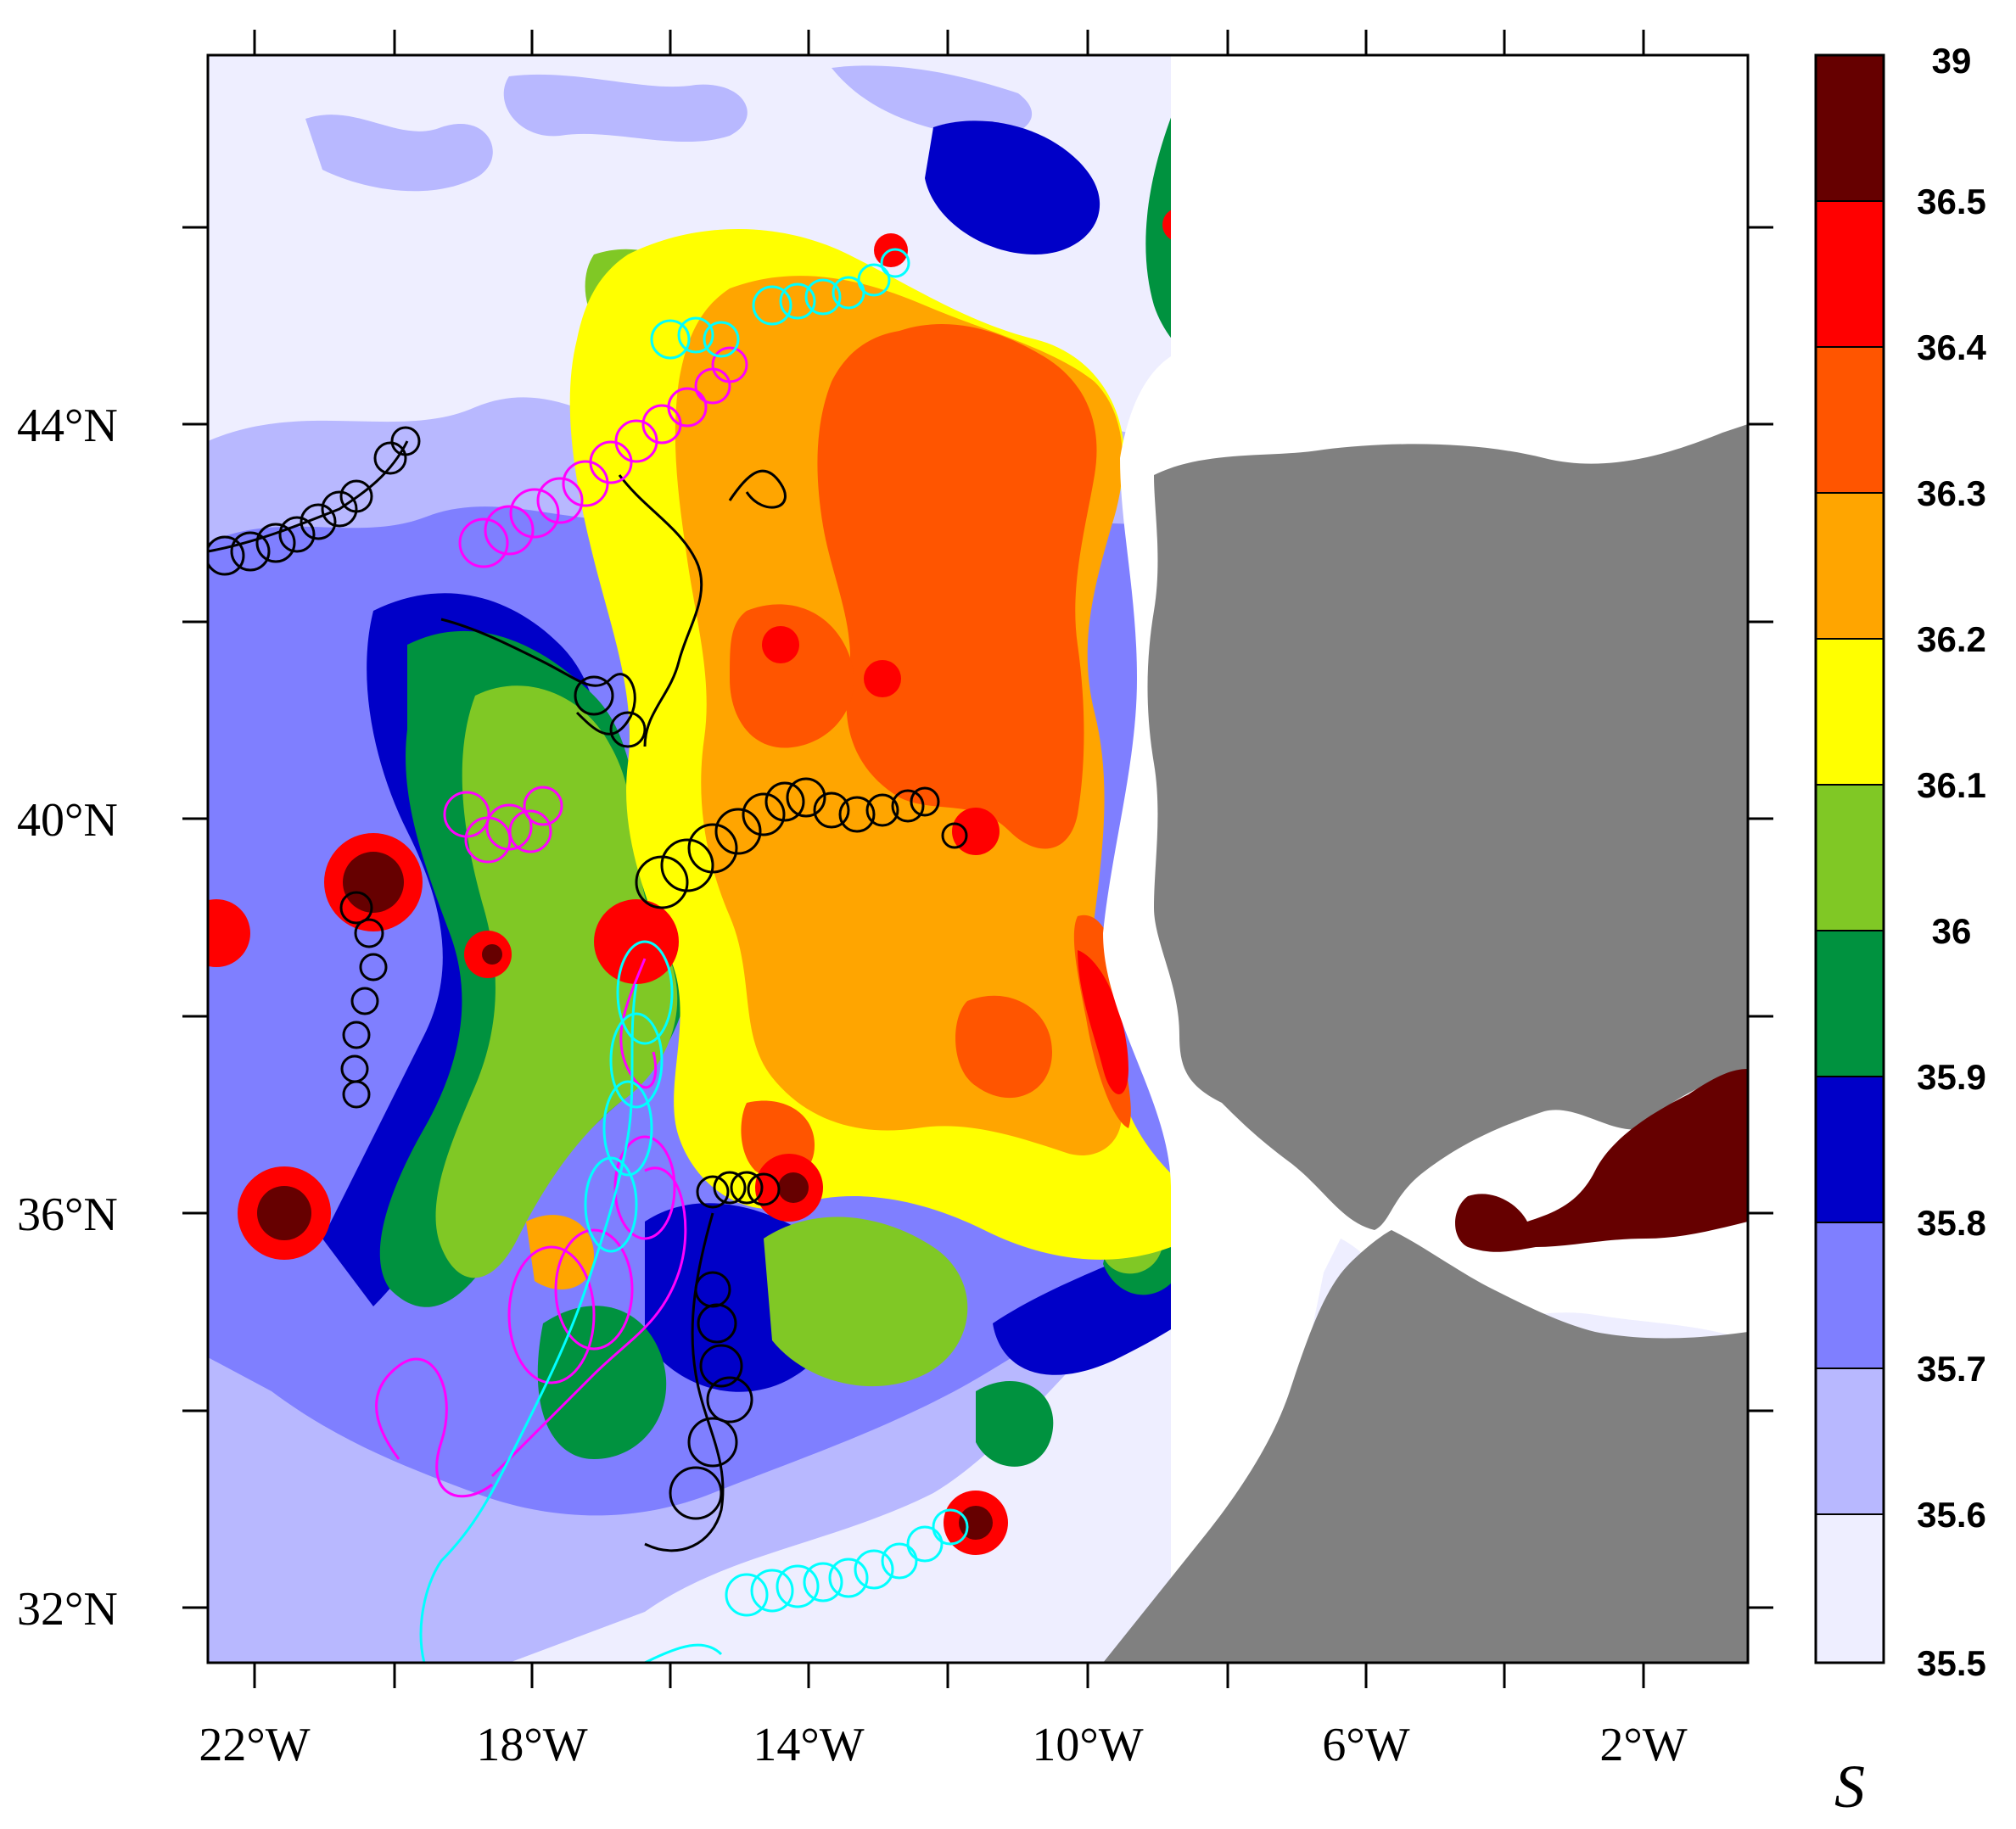 The image size is (2016, 1829). I want to click on colorbar-label-36.1: 36.1, so click(1952, 785).